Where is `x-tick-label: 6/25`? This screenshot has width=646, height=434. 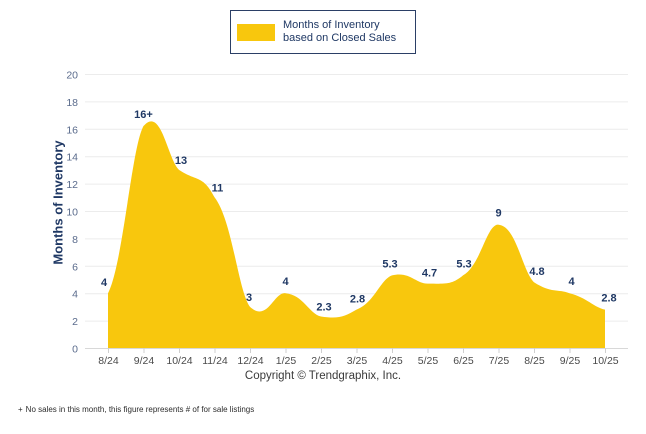
x-tick-label: 6/25 is located at coordinates (463, 361).